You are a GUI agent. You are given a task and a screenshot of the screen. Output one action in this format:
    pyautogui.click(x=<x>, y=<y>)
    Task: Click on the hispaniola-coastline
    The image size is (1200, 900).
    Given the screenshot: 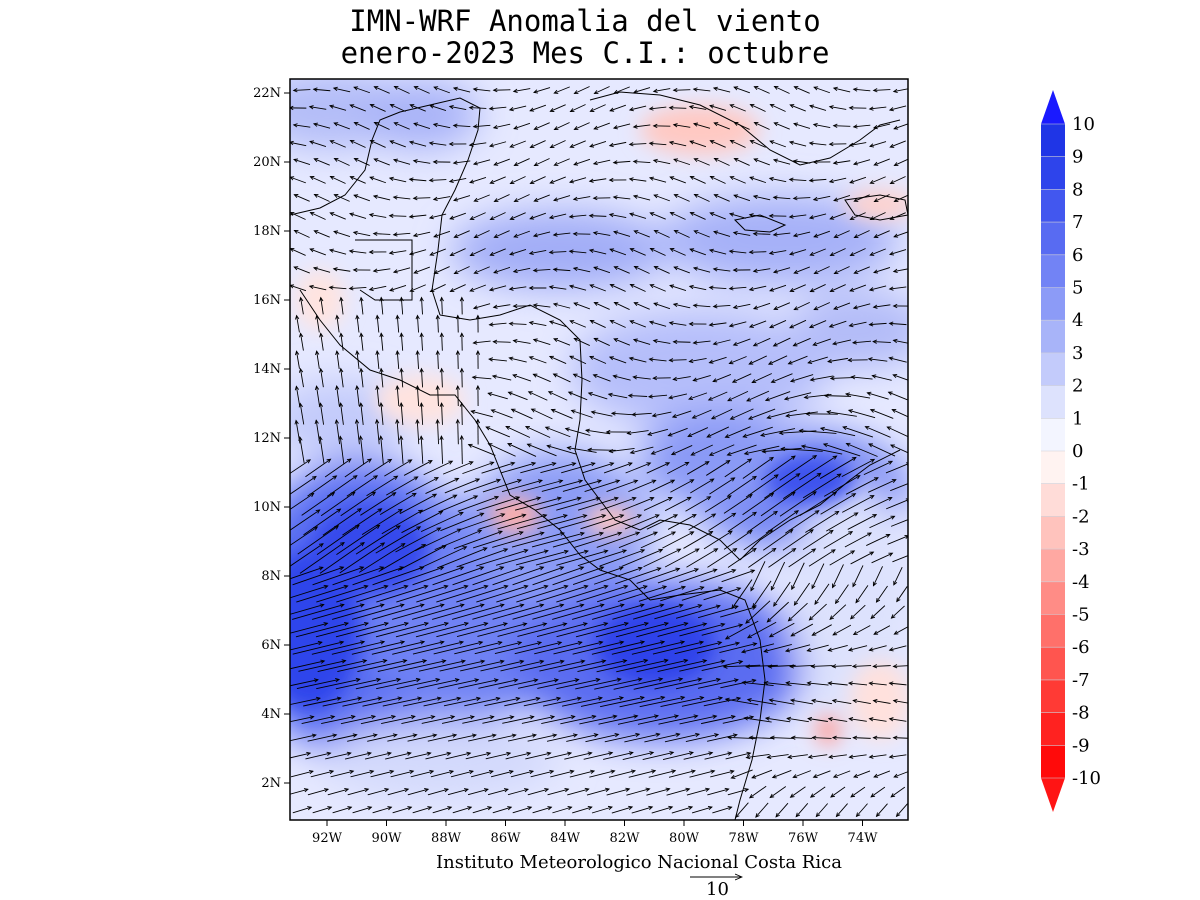 What is the action you would take?
    pyautogui.click(x=876, y=207)
    